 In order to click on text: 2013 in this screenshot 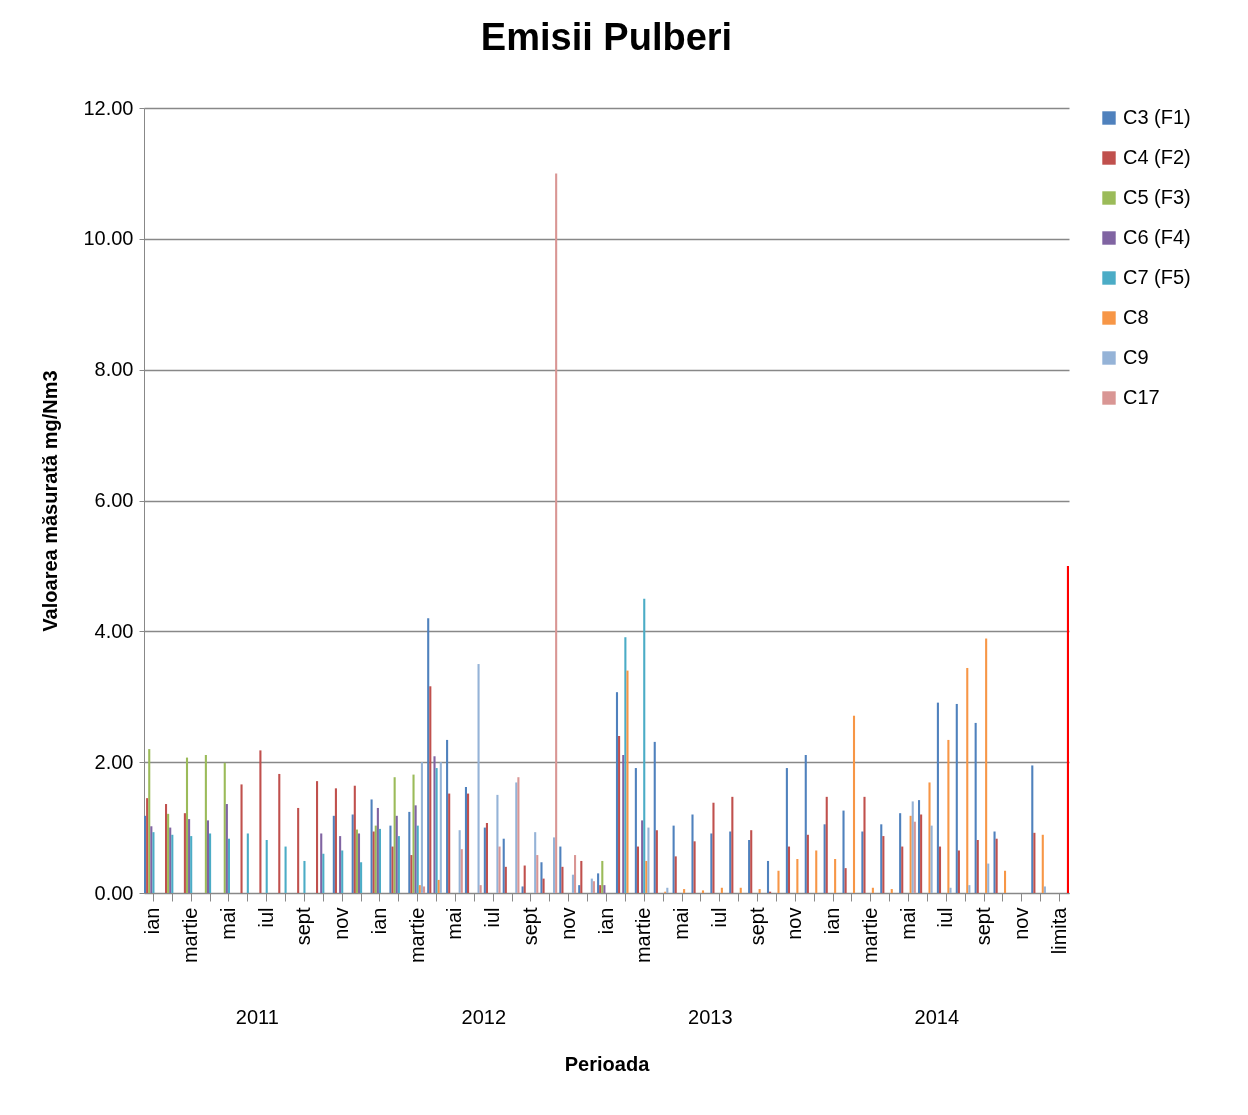, I will do `click(710, 1017)`.